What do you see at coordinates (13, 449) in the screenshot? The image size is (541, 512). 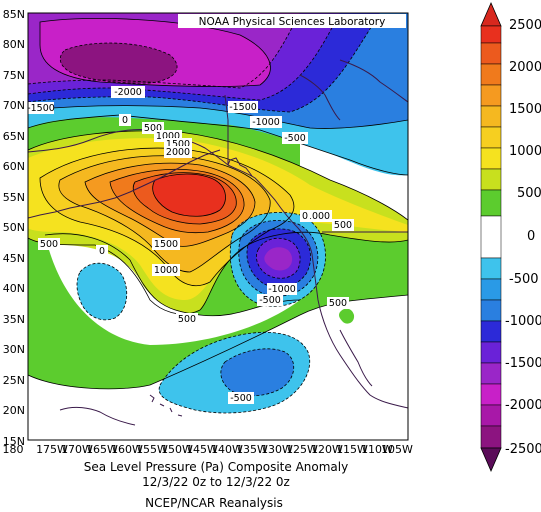 I see `lon-tick-label: 180` at bounding box center [13, 449].